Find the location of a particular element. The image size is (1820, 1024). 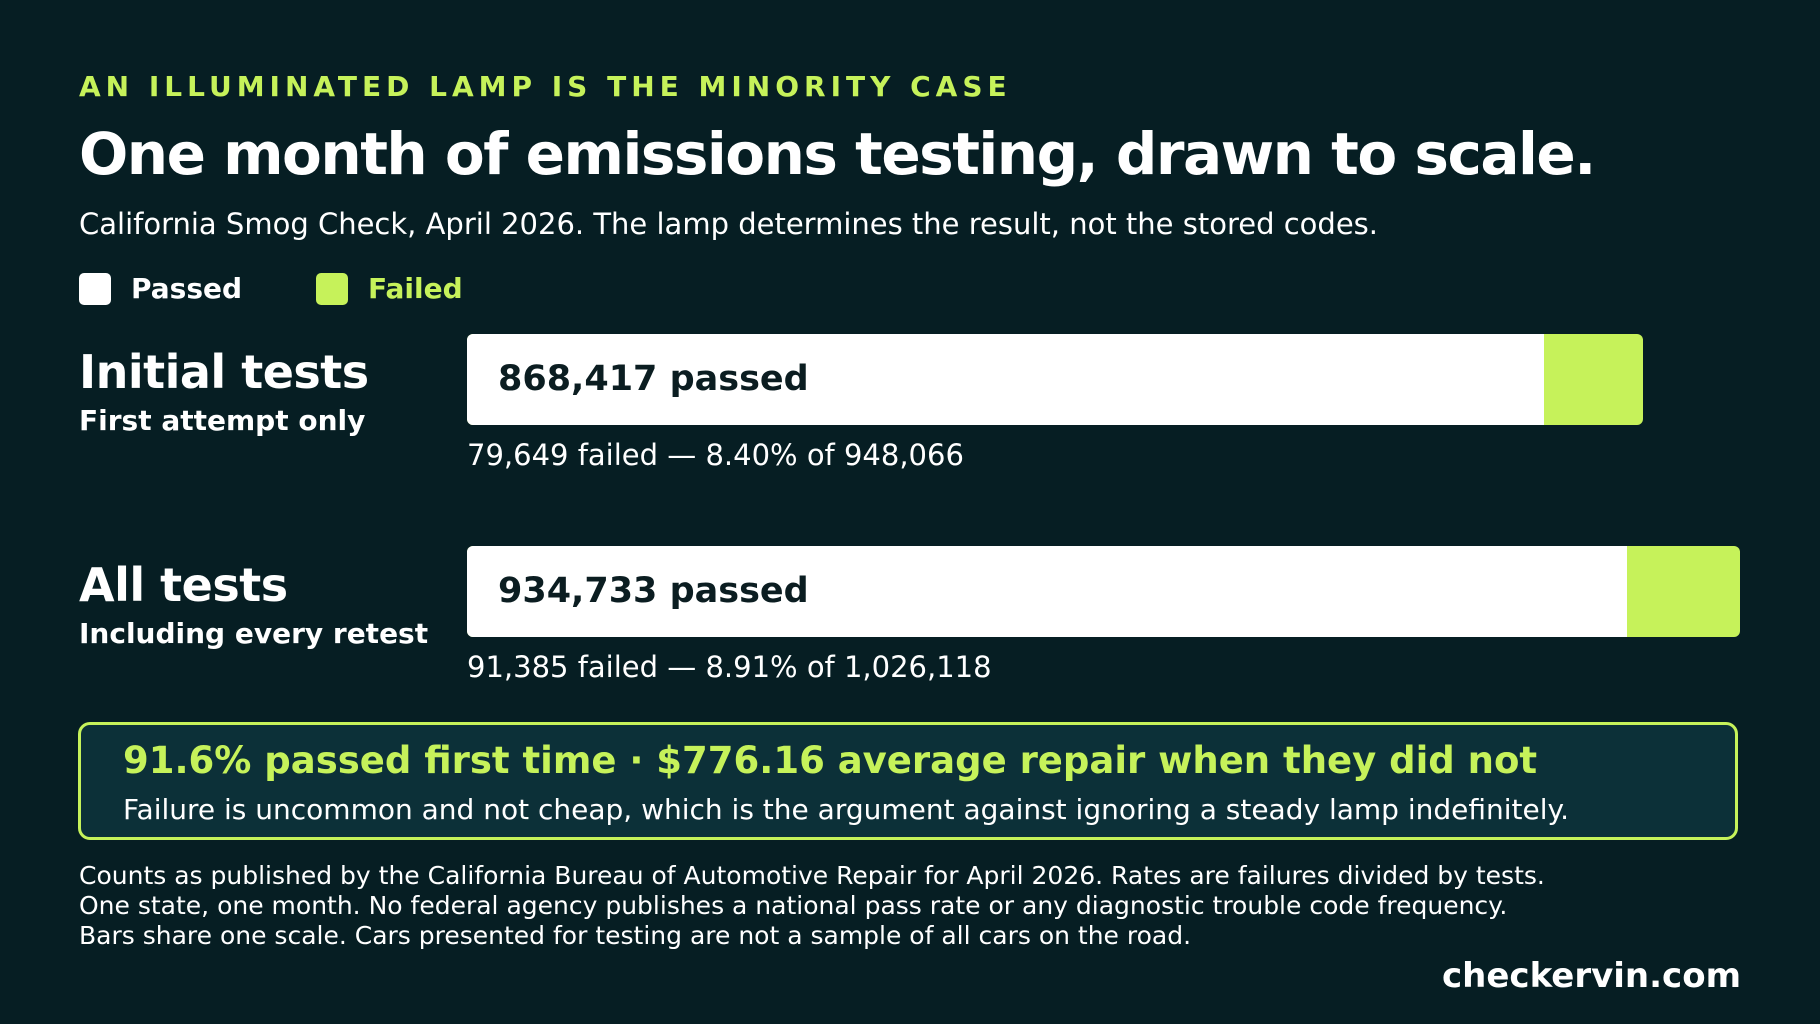

legend-item-failed: Failed is located at coordinates (389, 288).